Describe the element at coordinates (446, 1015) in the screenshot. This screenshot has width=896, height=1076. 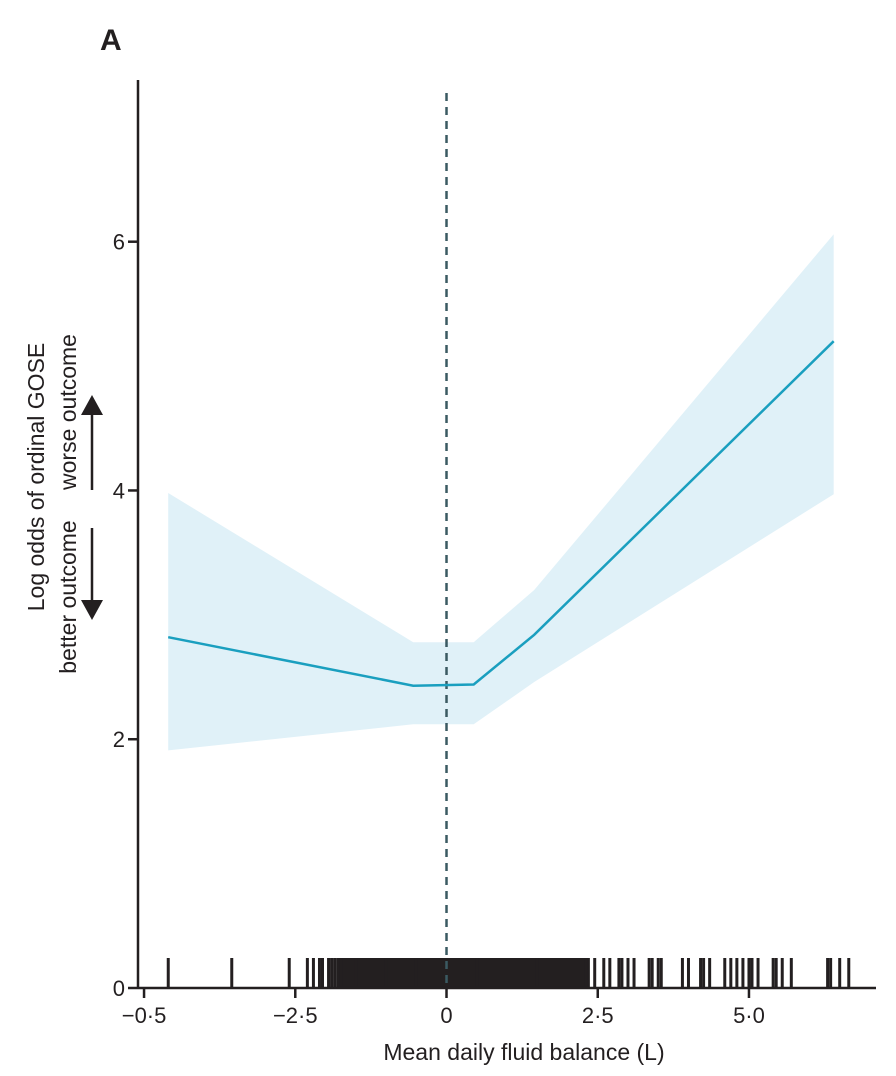
I see `x-tick-label: 0` at that location.